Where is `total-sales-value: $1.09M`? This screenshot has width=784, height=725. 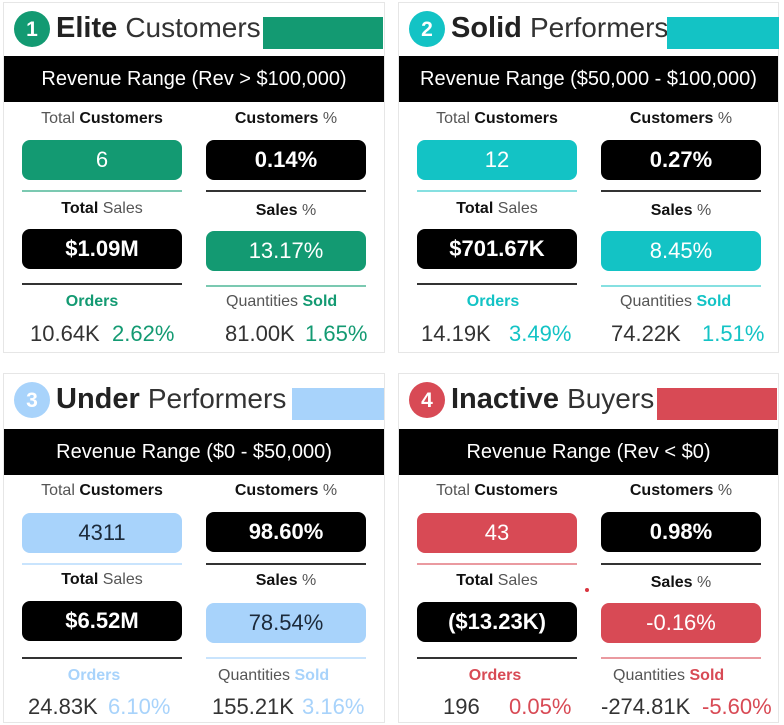
total-sales-value: $1.09M is located at coordinates (102, 249).